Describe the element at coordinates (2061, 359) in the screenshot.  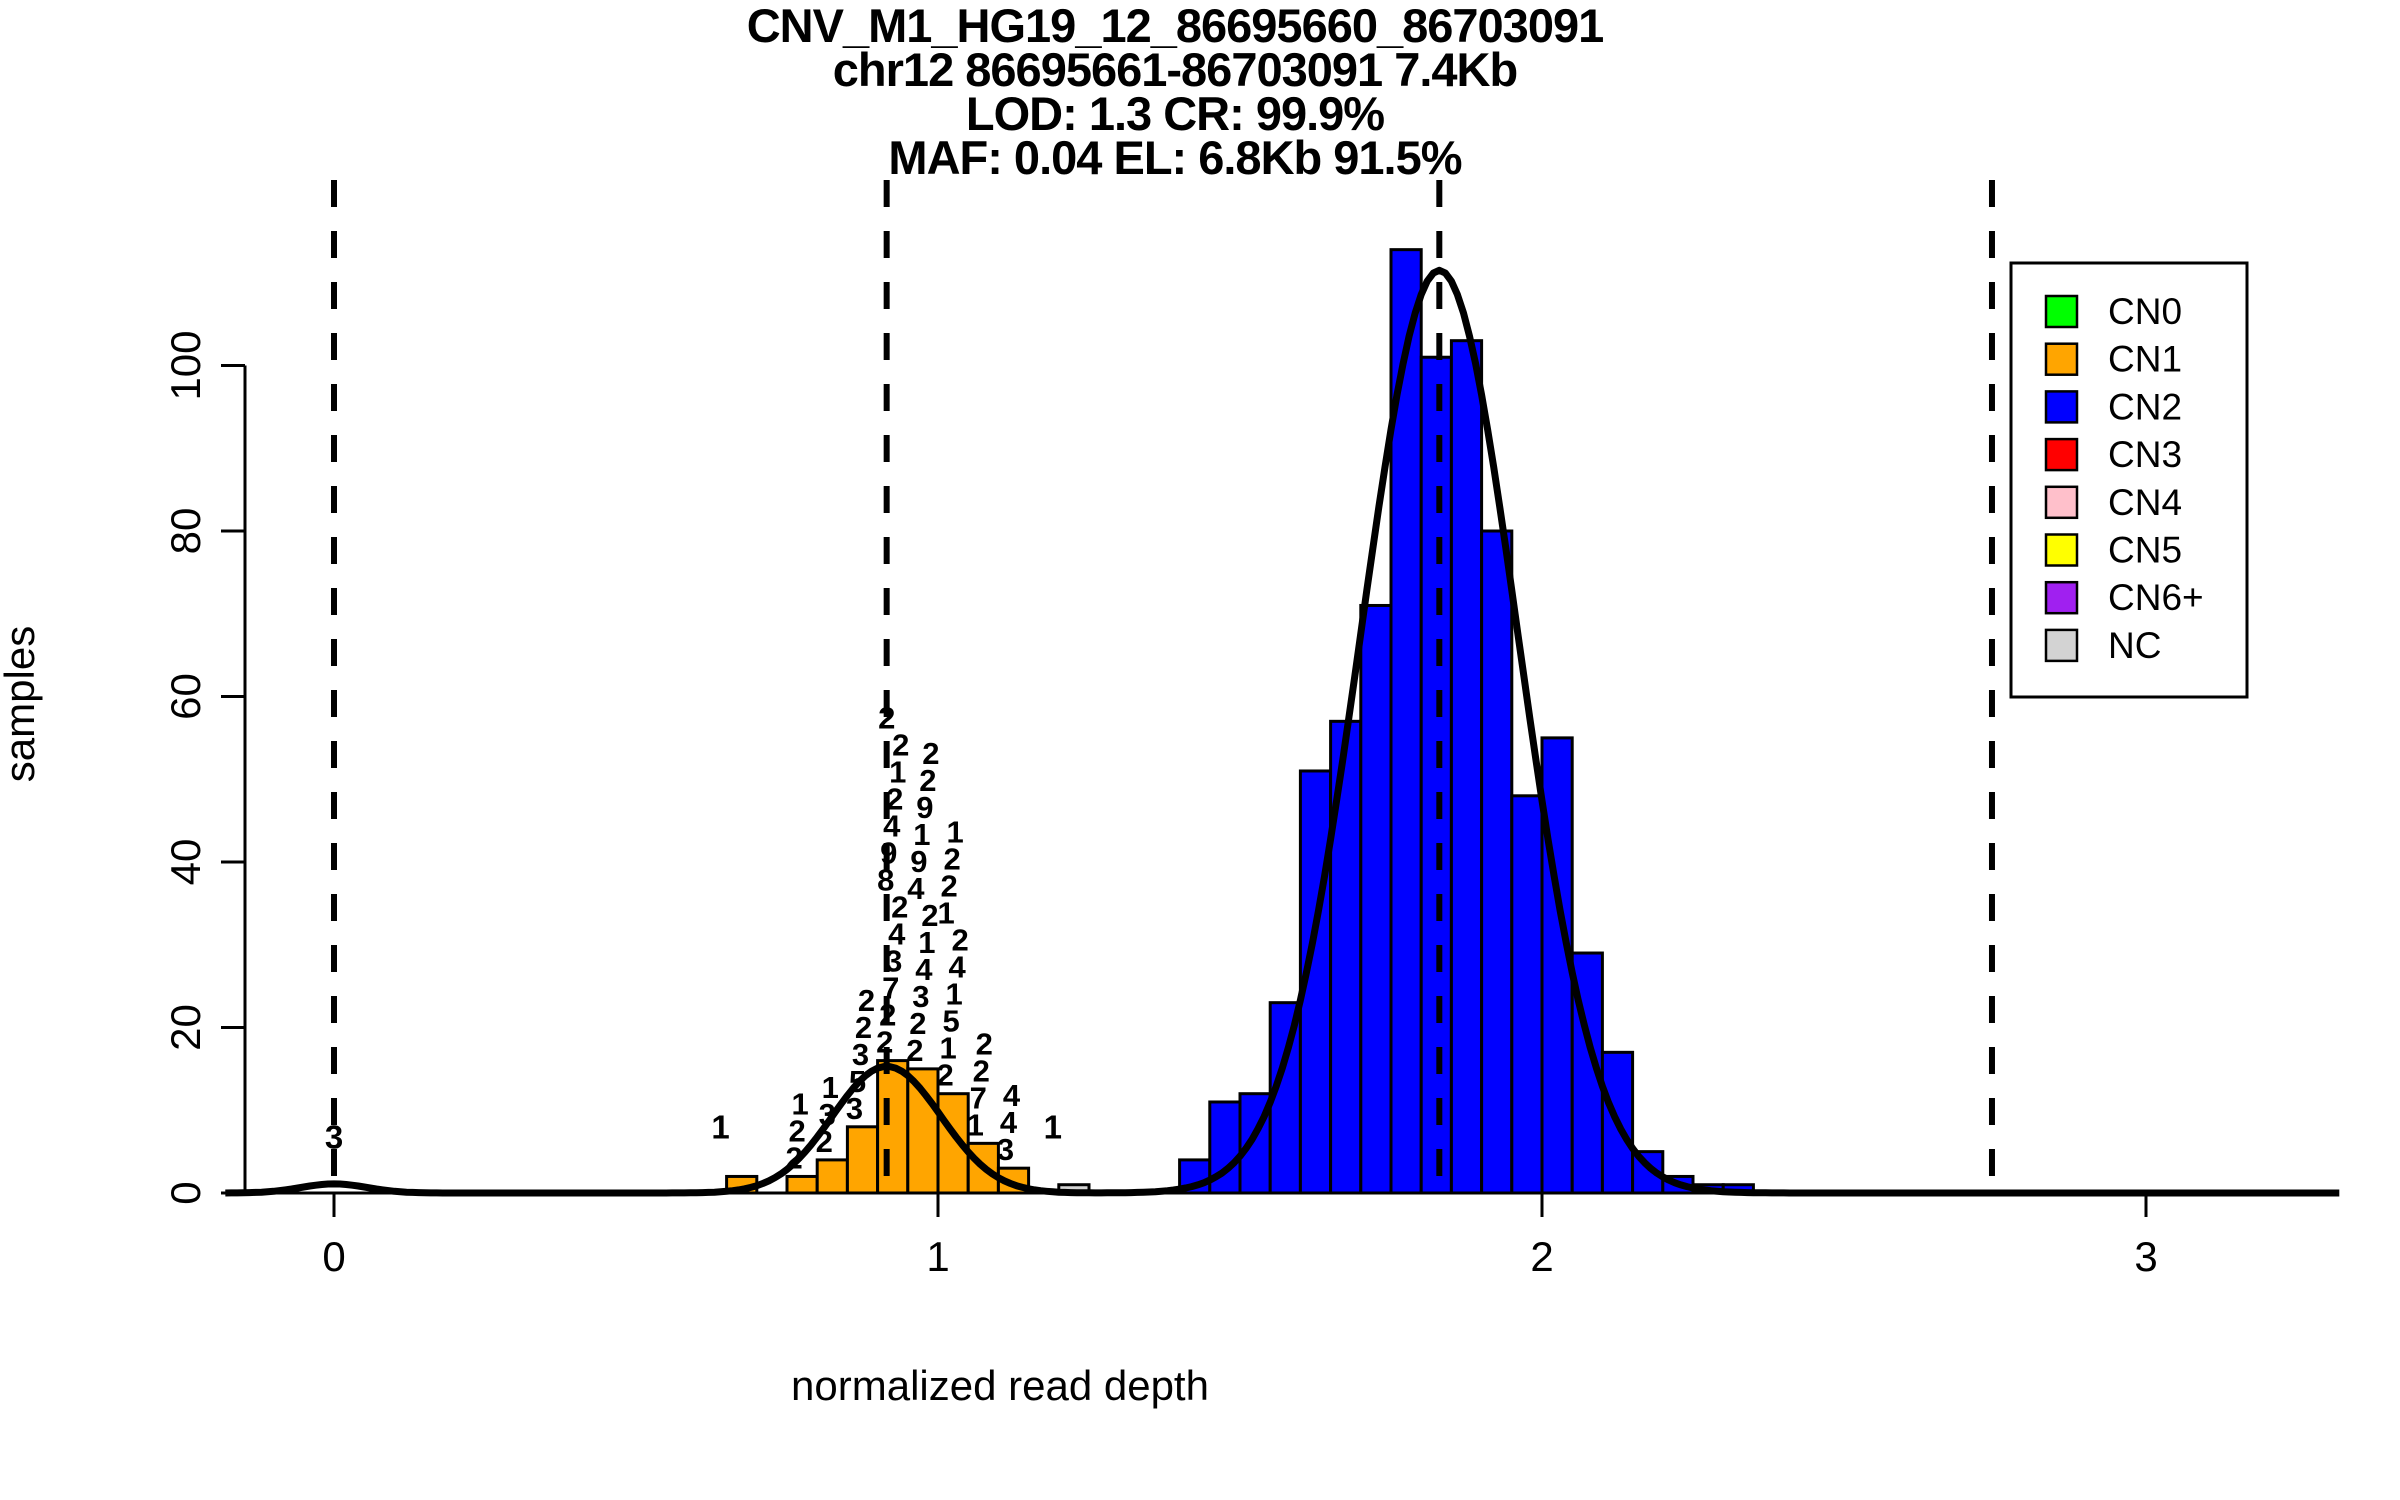
I see `legend-swatch-cn1` at that location.